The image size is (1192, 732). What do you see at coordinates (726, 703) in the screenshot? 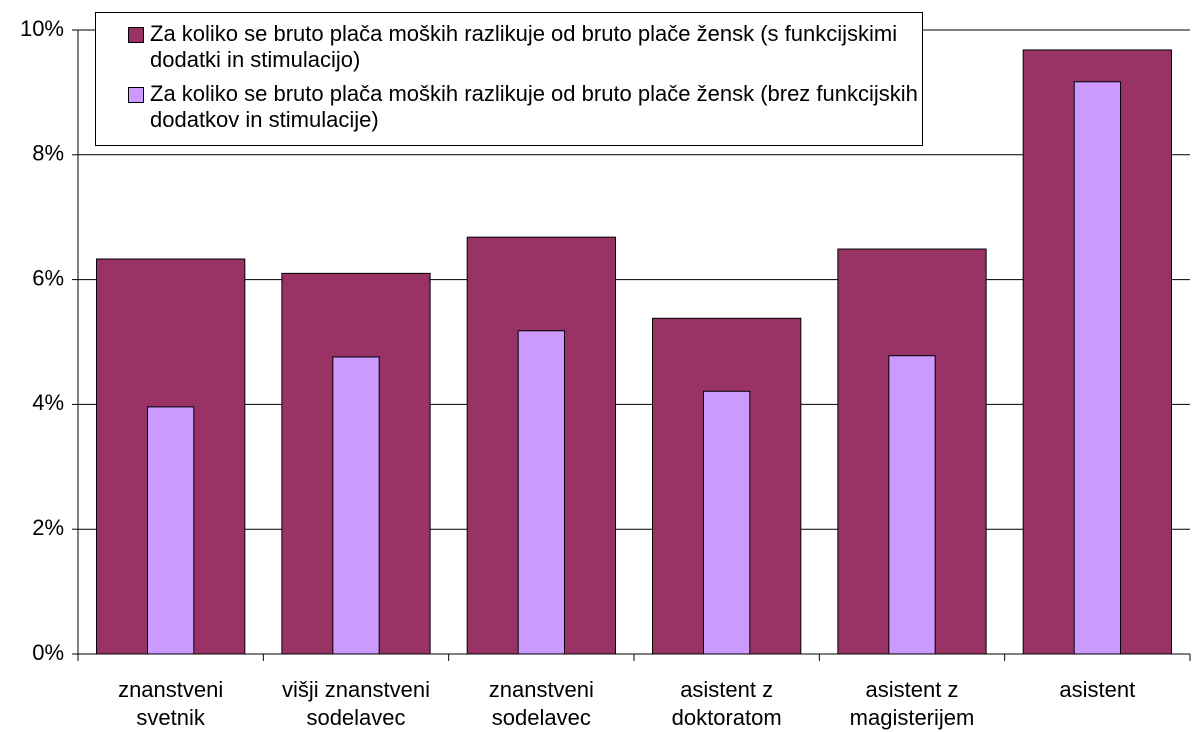
I see `x-tick-label: asistent z doktoratom` at bounding box center [726, 703].